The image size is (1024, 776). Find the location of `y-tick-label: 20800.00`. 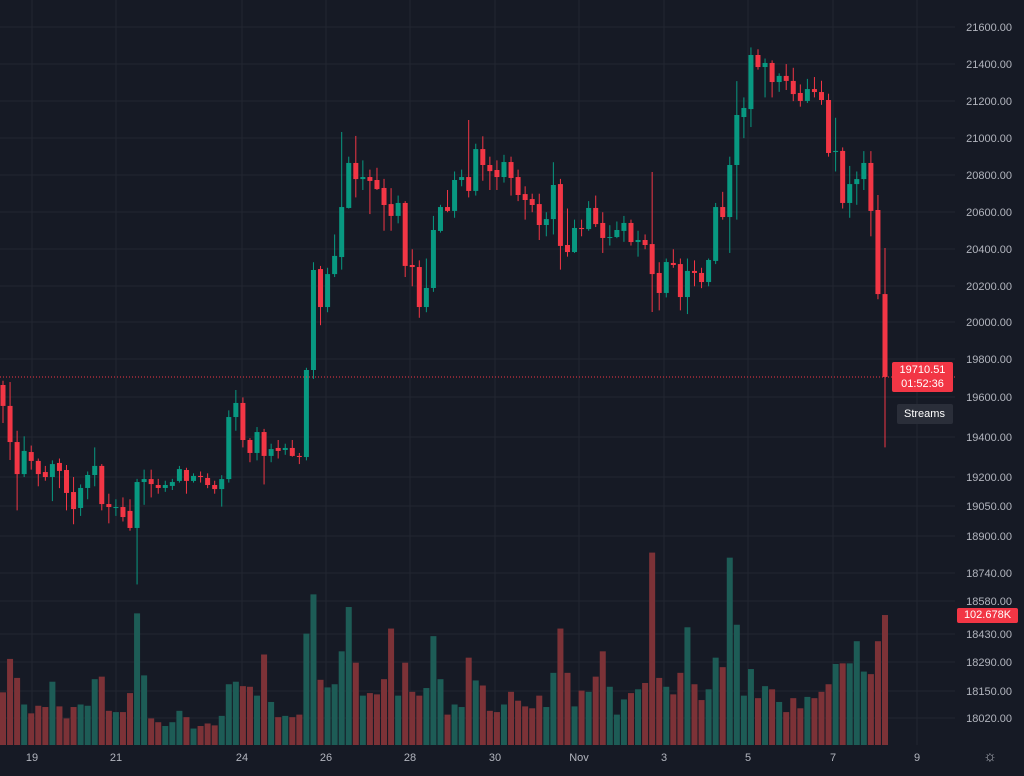

y-tick-label: 20800.00 is located at coordinates (989, 176).